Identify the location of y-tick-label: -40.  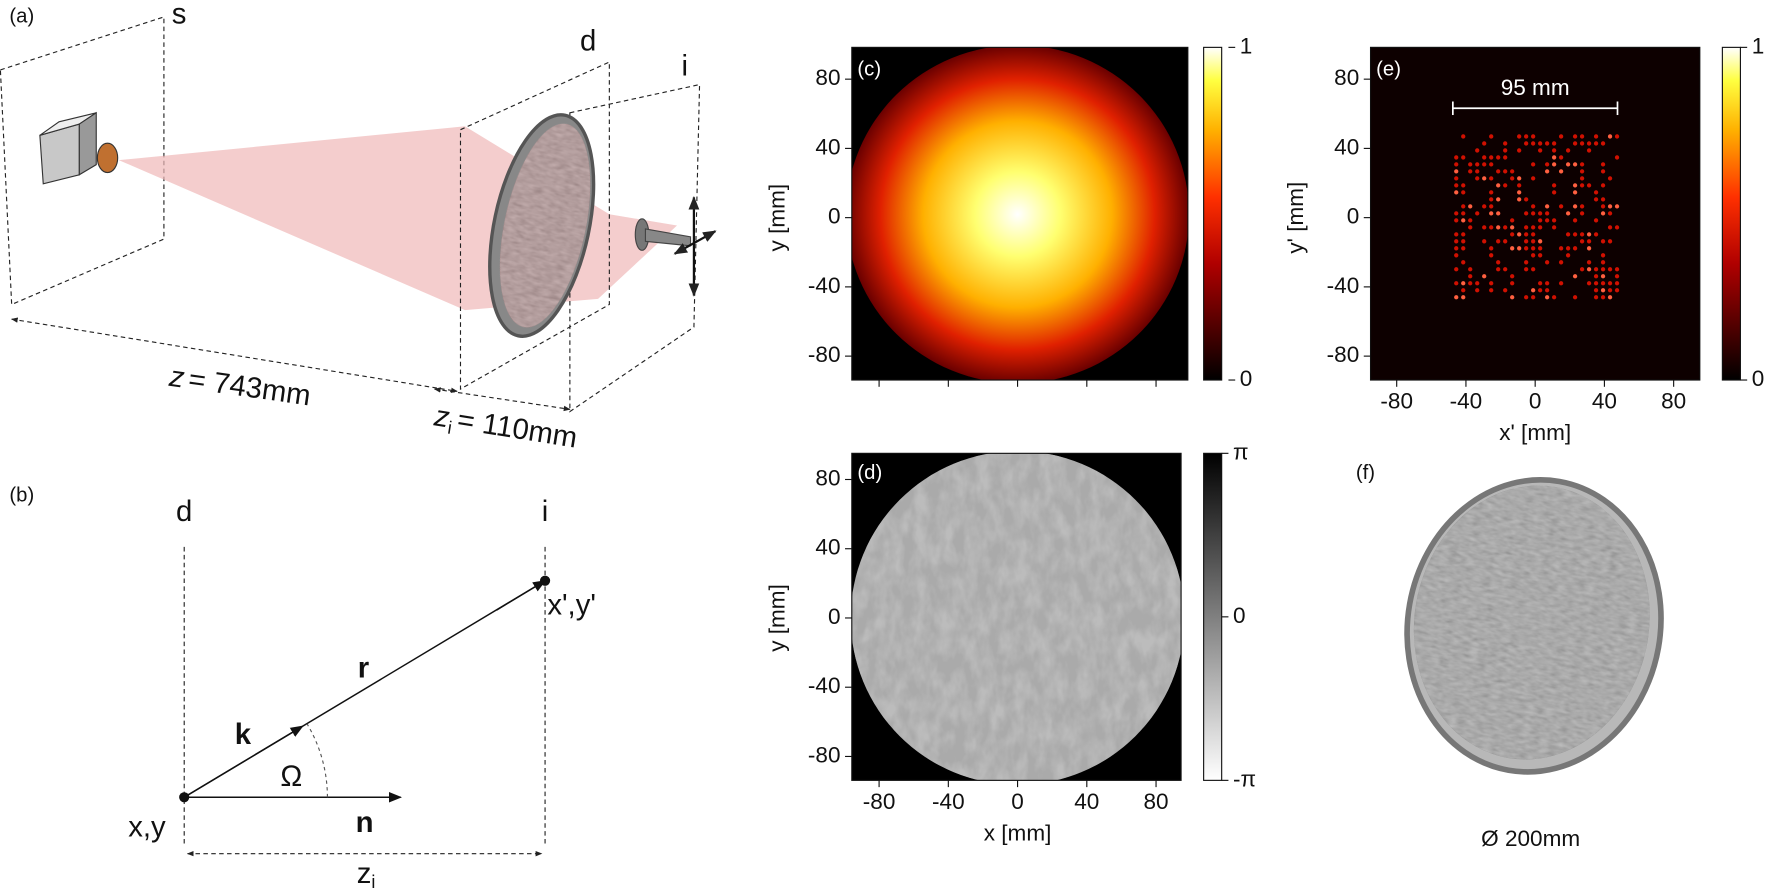
(824, 285).